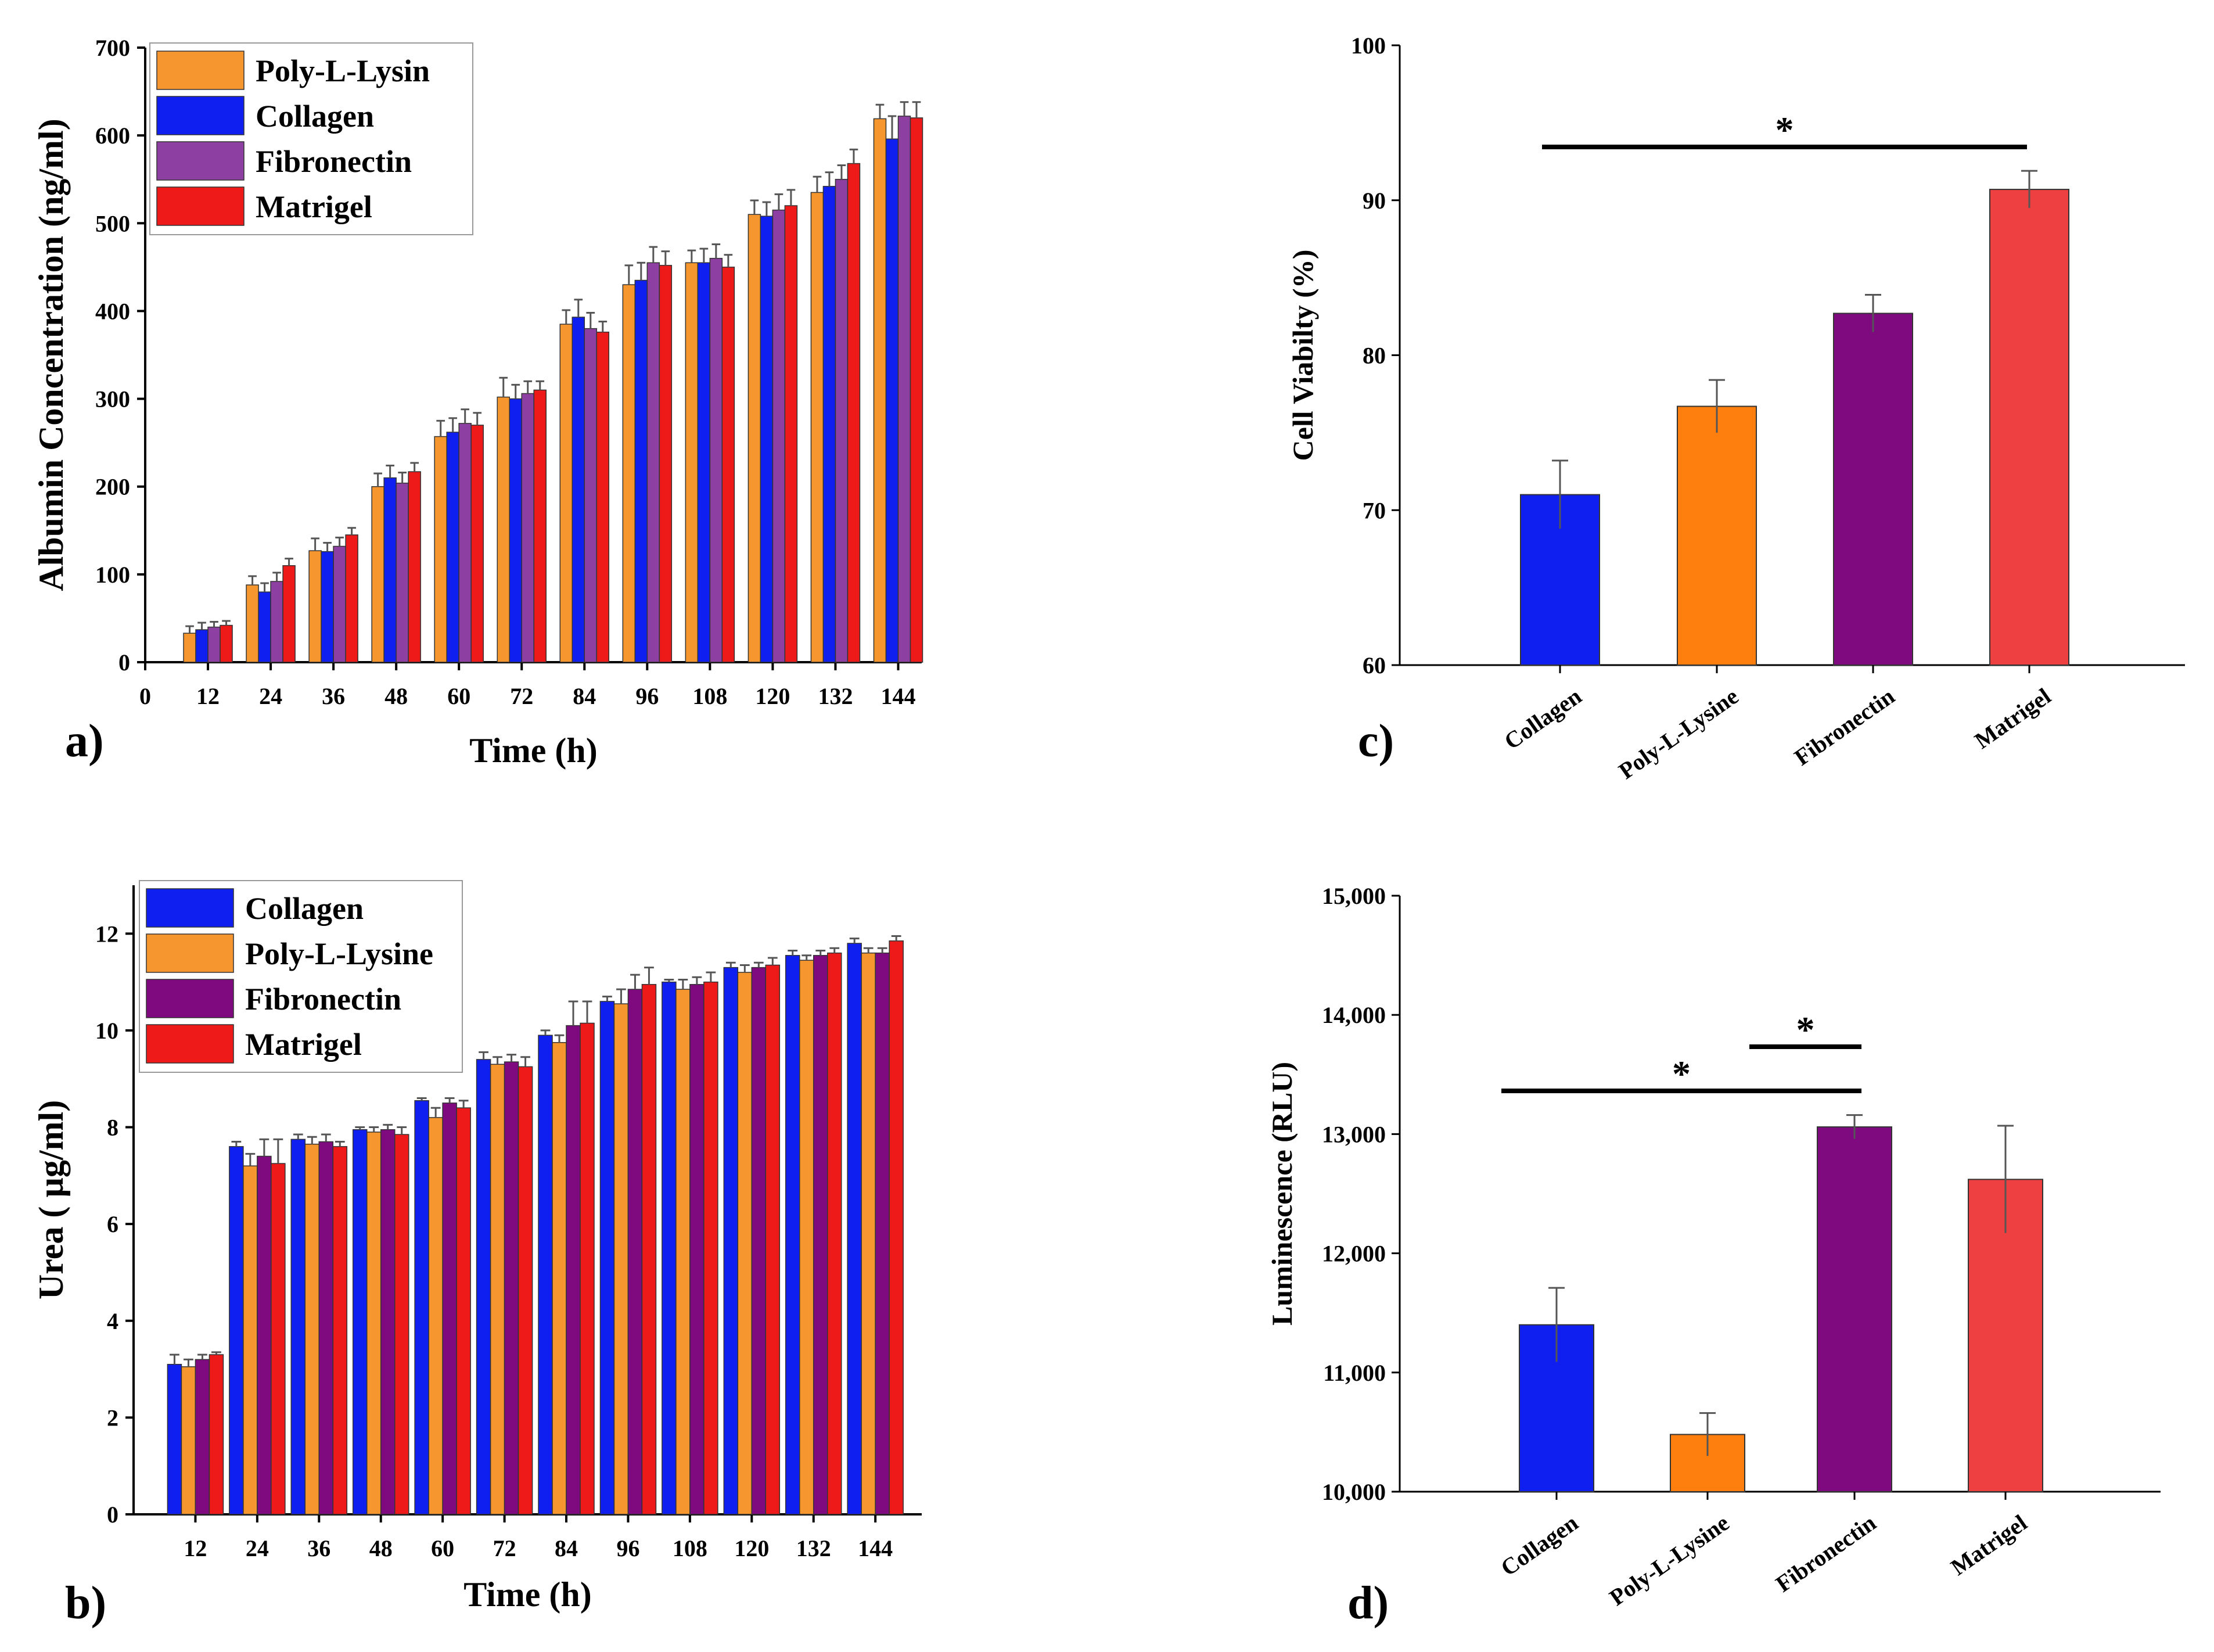 Image resolution: width=2214 pixels, height=1652 pixels. I want to click on x-tick-label: 108, so click(710, 696).